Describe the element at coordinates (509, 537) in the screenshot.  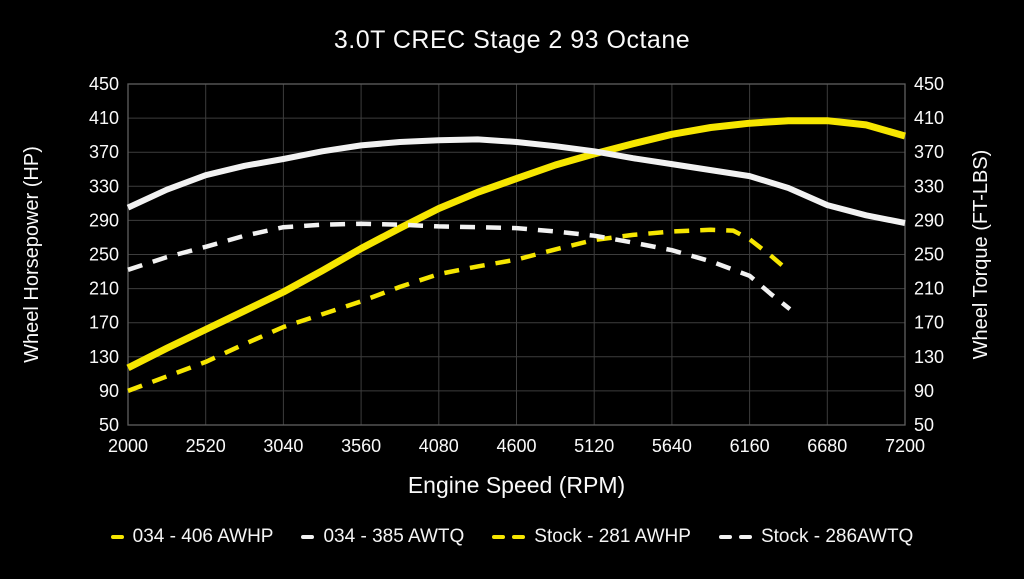
I see `dashed-yellow-line-icon` at that location.